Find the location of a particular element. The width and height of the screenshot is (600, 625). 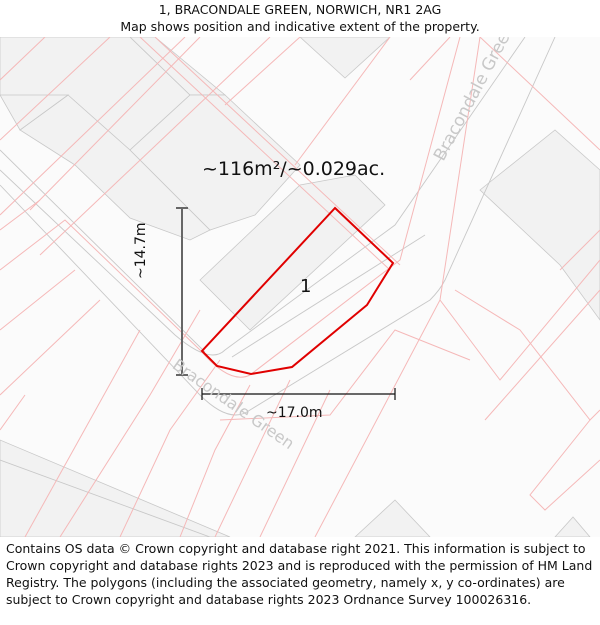

property-outline is located at coordinates (297, 291).